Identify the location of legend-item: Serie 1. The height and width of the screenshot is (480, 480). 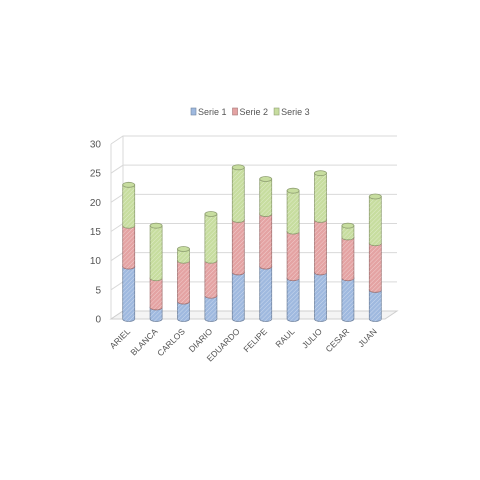
(208, 112).